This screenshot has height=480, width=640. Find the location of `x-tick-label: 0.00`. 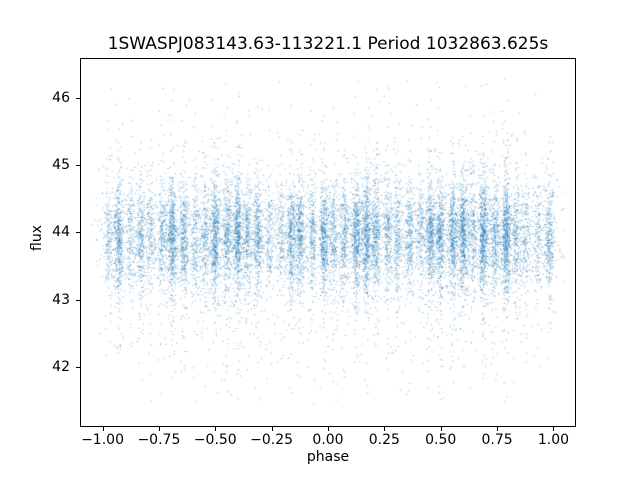

x-tick-label: 0.00 is located at coordinates (328, 440).